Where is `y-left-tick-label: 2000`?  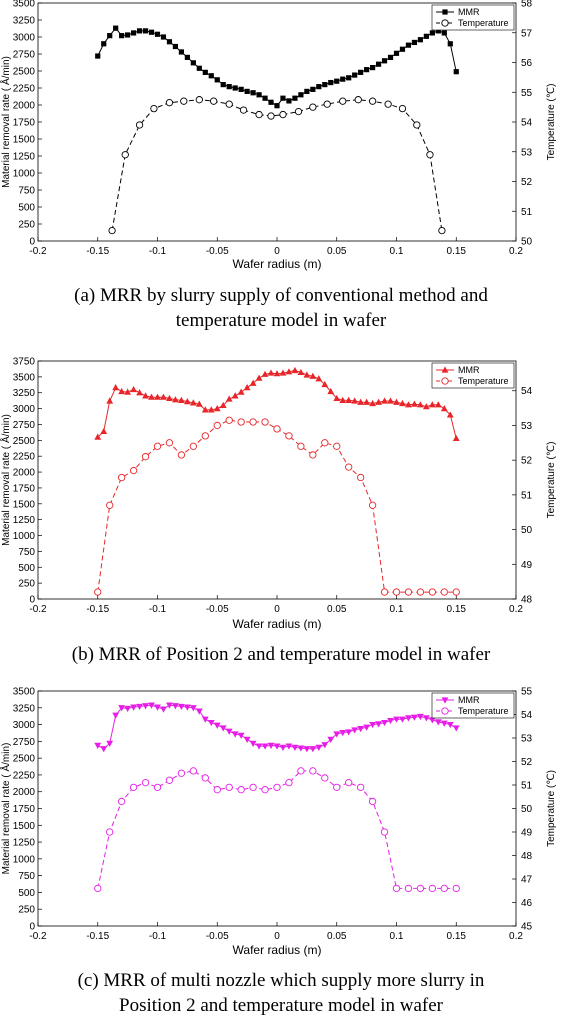
y-left-tick-label: 2000 is located at coordinates (24, 106).